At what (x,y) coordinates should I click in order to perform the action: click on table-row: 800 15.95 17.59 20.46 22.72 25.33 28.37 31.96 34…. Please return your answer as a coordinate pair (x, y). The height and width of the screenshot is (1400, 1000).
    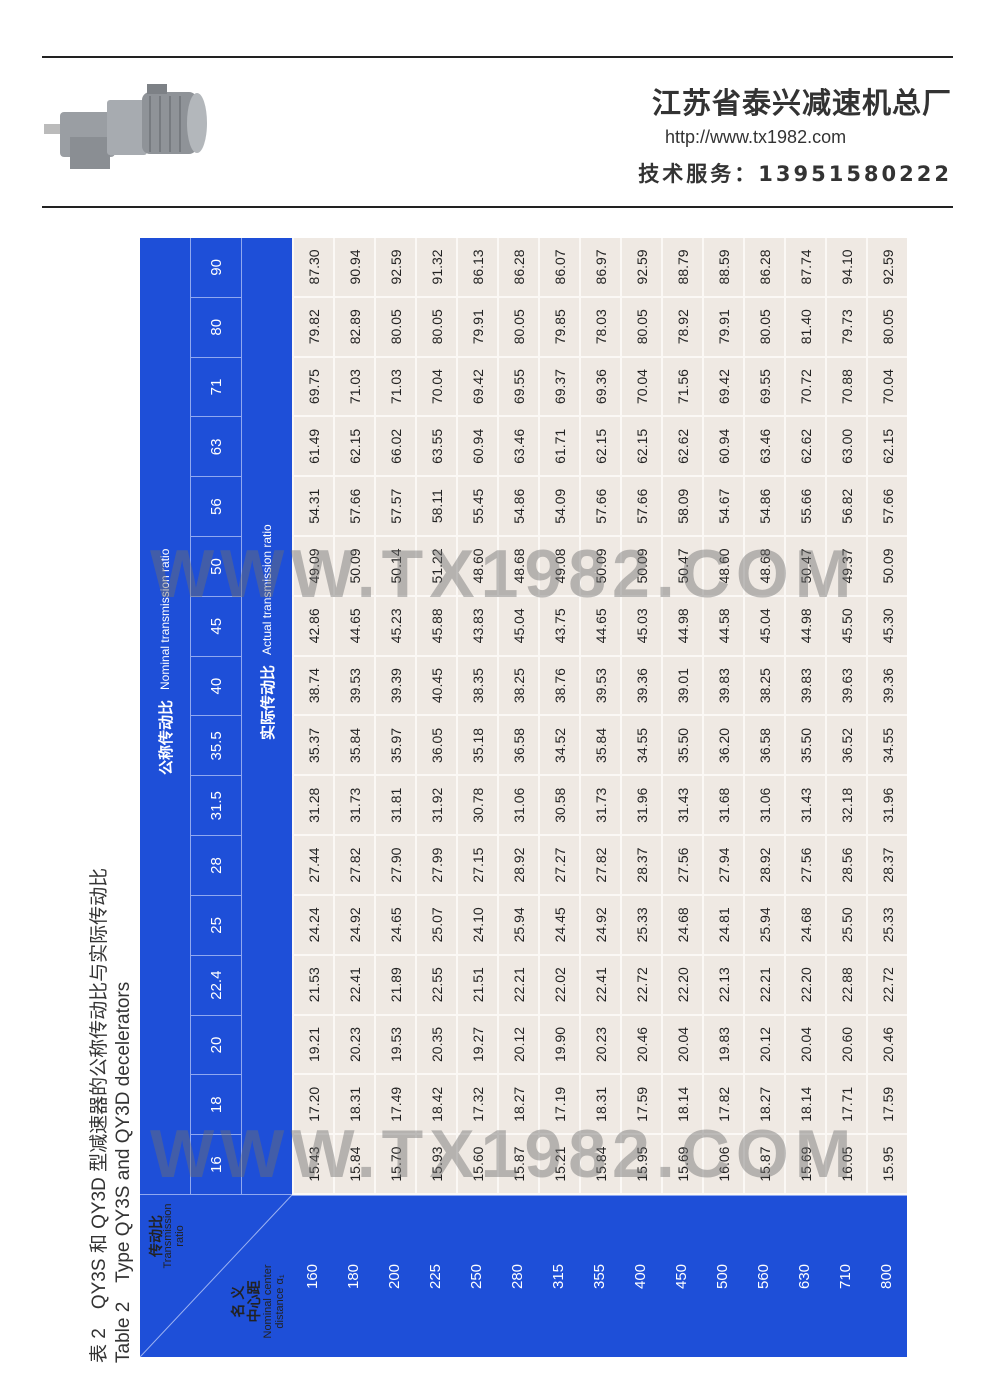
    Looking at the image, I should click on (886, 797).